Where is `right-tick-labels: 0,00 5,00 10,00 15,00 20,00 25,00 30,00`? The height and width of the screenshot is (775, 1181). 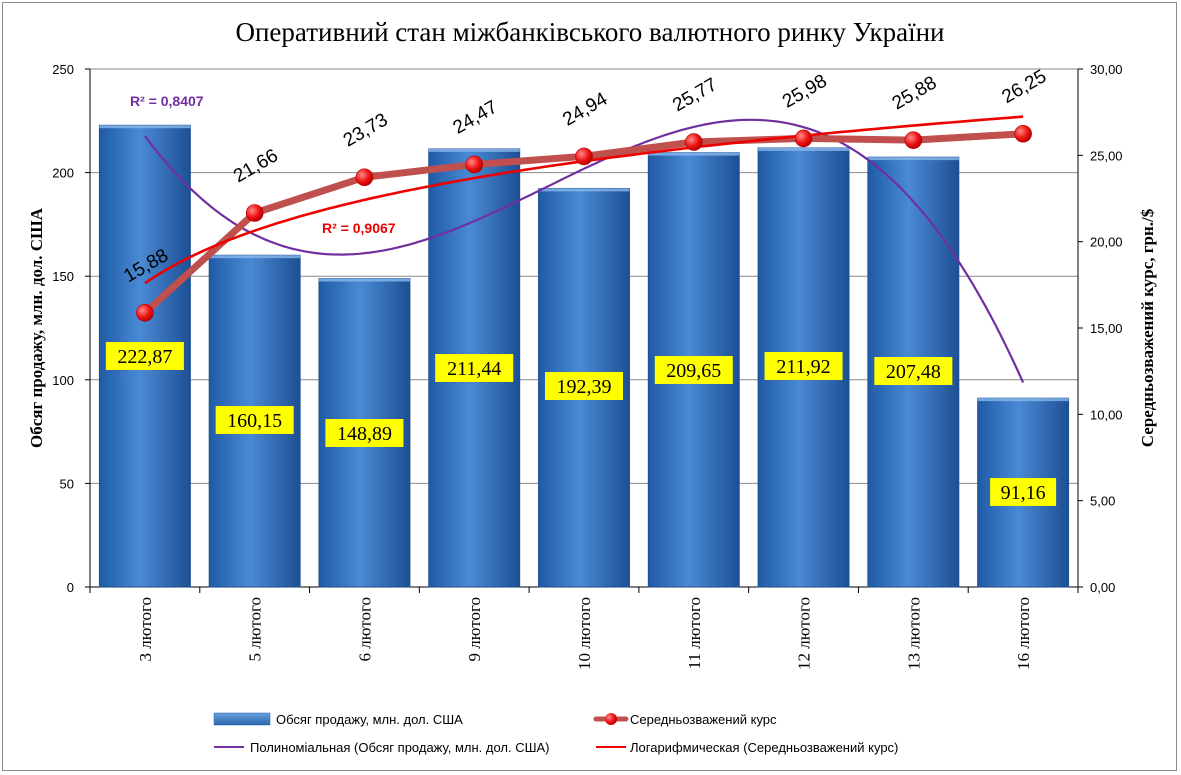
right-tick-labels: 0,00 5,00 10,00 15,00 20,00 25,00 30,00 is located at coordinates (1100, 328).